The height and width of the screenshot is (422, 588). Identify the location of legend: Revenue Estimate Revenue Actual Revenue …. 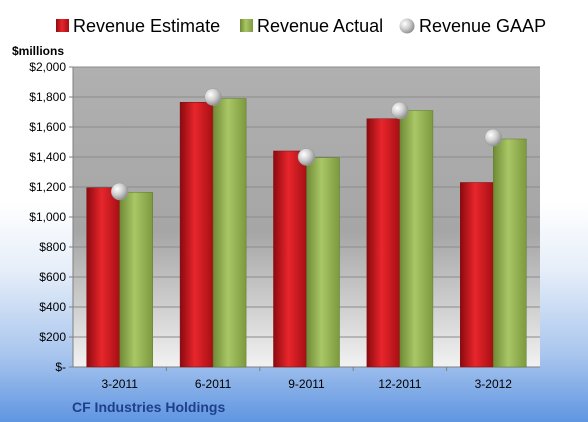
(301, 26).